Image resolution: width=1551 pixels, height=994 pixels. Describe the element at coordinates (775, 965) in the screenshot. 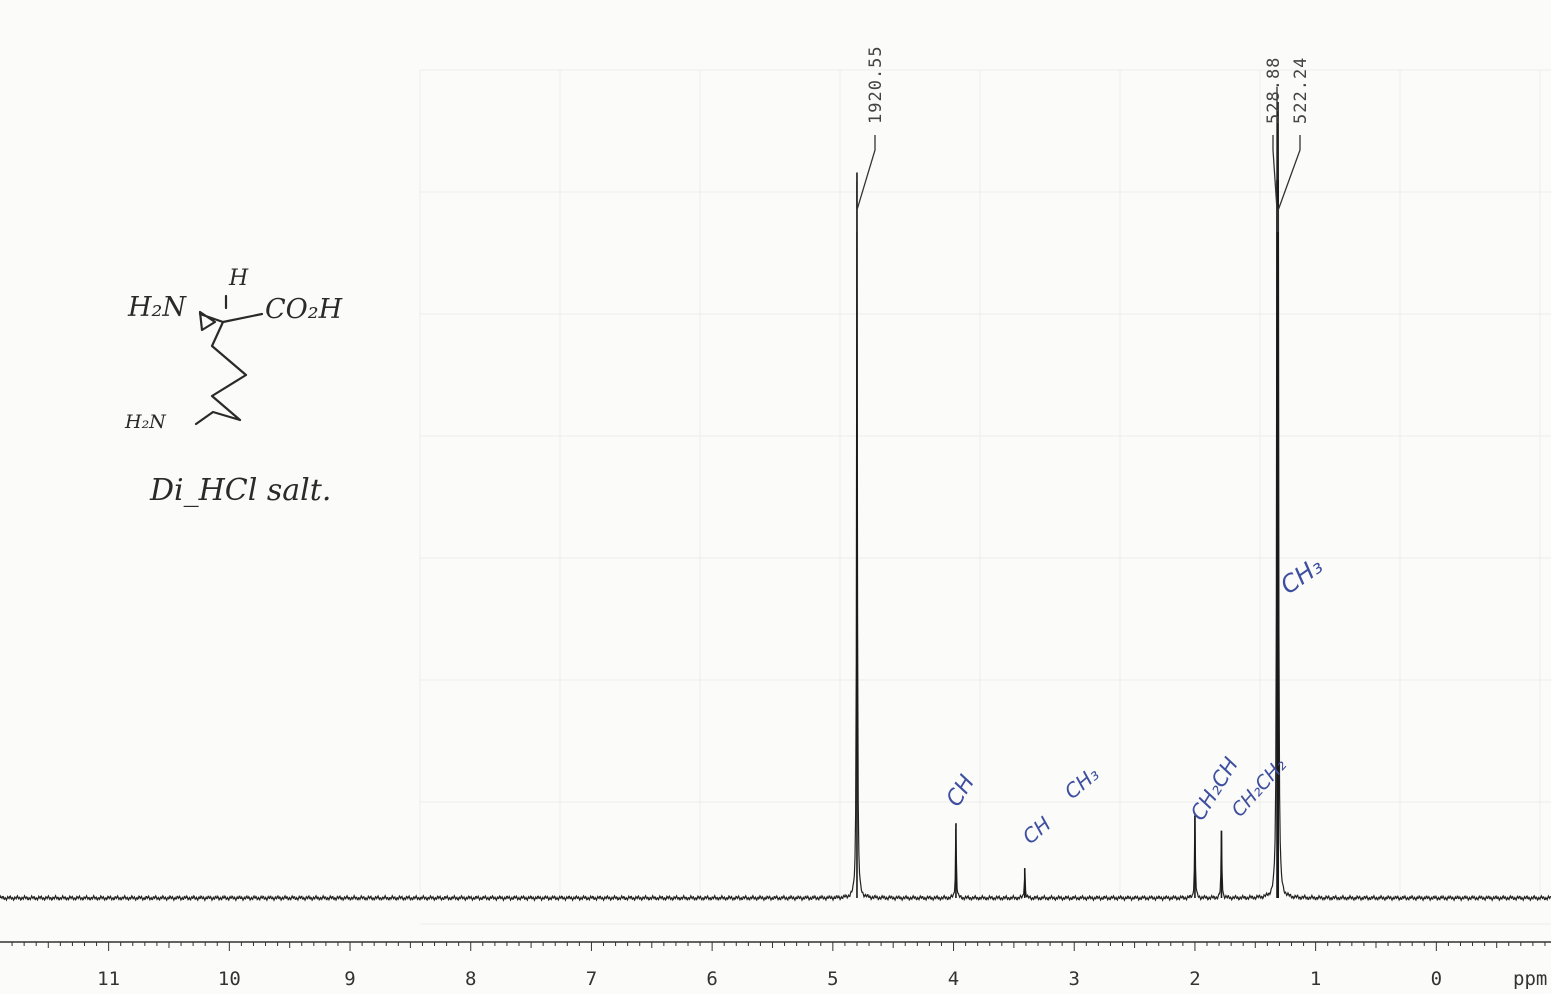

I see `ppm-axis: 11 10 9 8 7 6 5 4 3 2 1 0 ppm` at that location.